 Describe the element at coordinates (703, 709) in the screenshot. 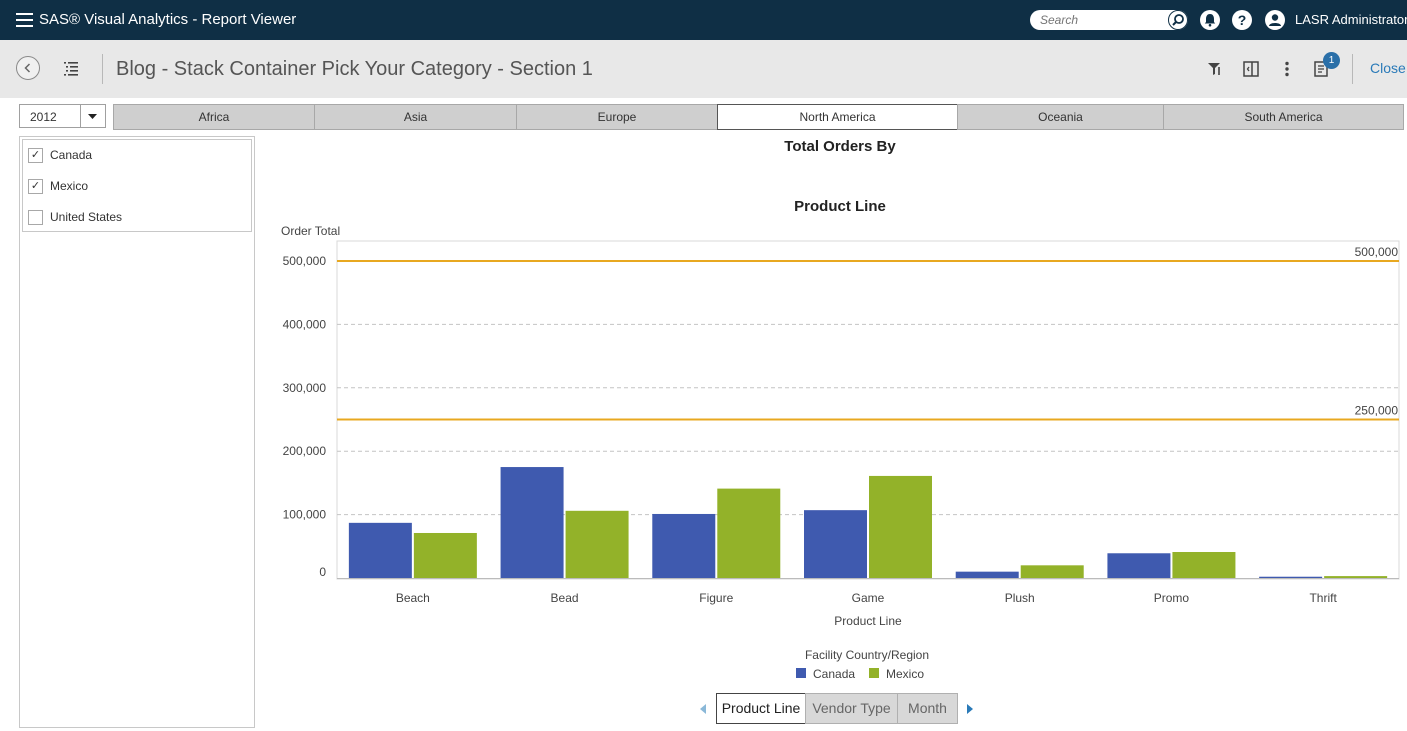

I see `pager-prev-icon` at that location.